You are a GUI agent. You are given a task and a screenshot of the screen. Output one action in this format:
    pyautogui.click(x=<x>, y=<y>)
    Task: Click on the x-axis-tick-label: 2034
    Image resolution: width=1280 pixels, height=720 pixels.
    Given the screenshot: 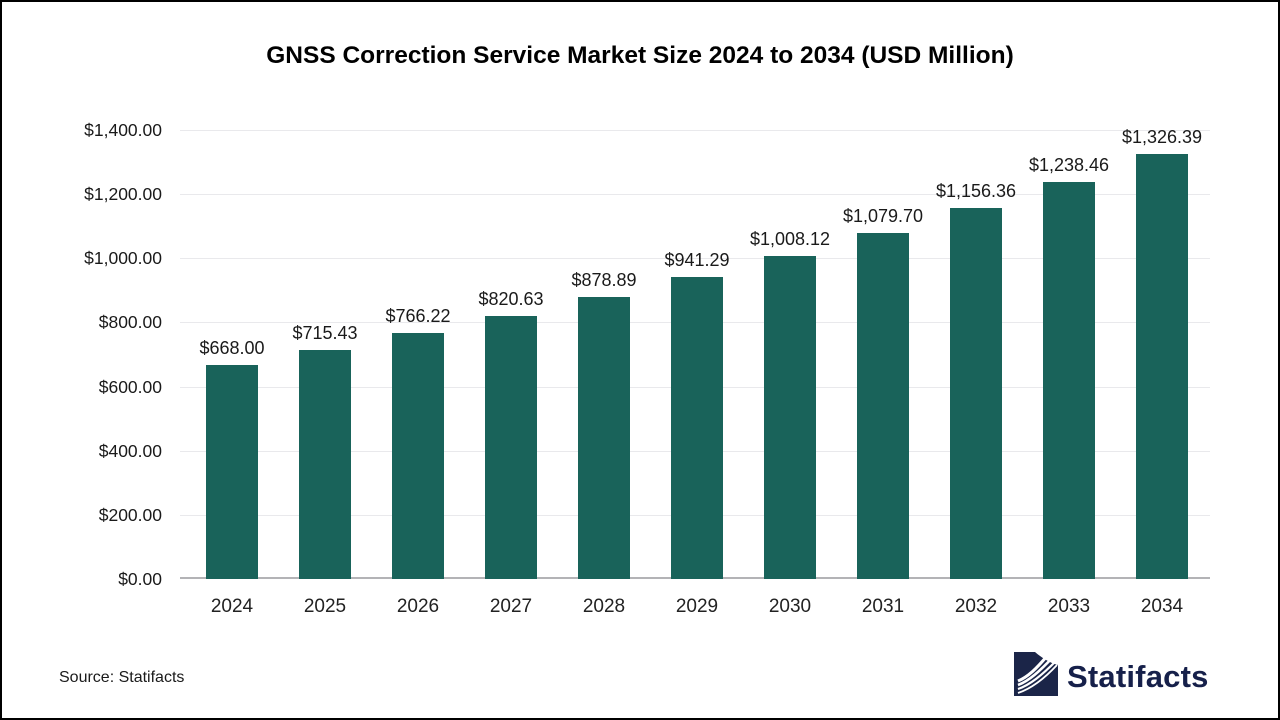 What is the action you would take?
    pyautogui.click(x=1162, y=606)
    